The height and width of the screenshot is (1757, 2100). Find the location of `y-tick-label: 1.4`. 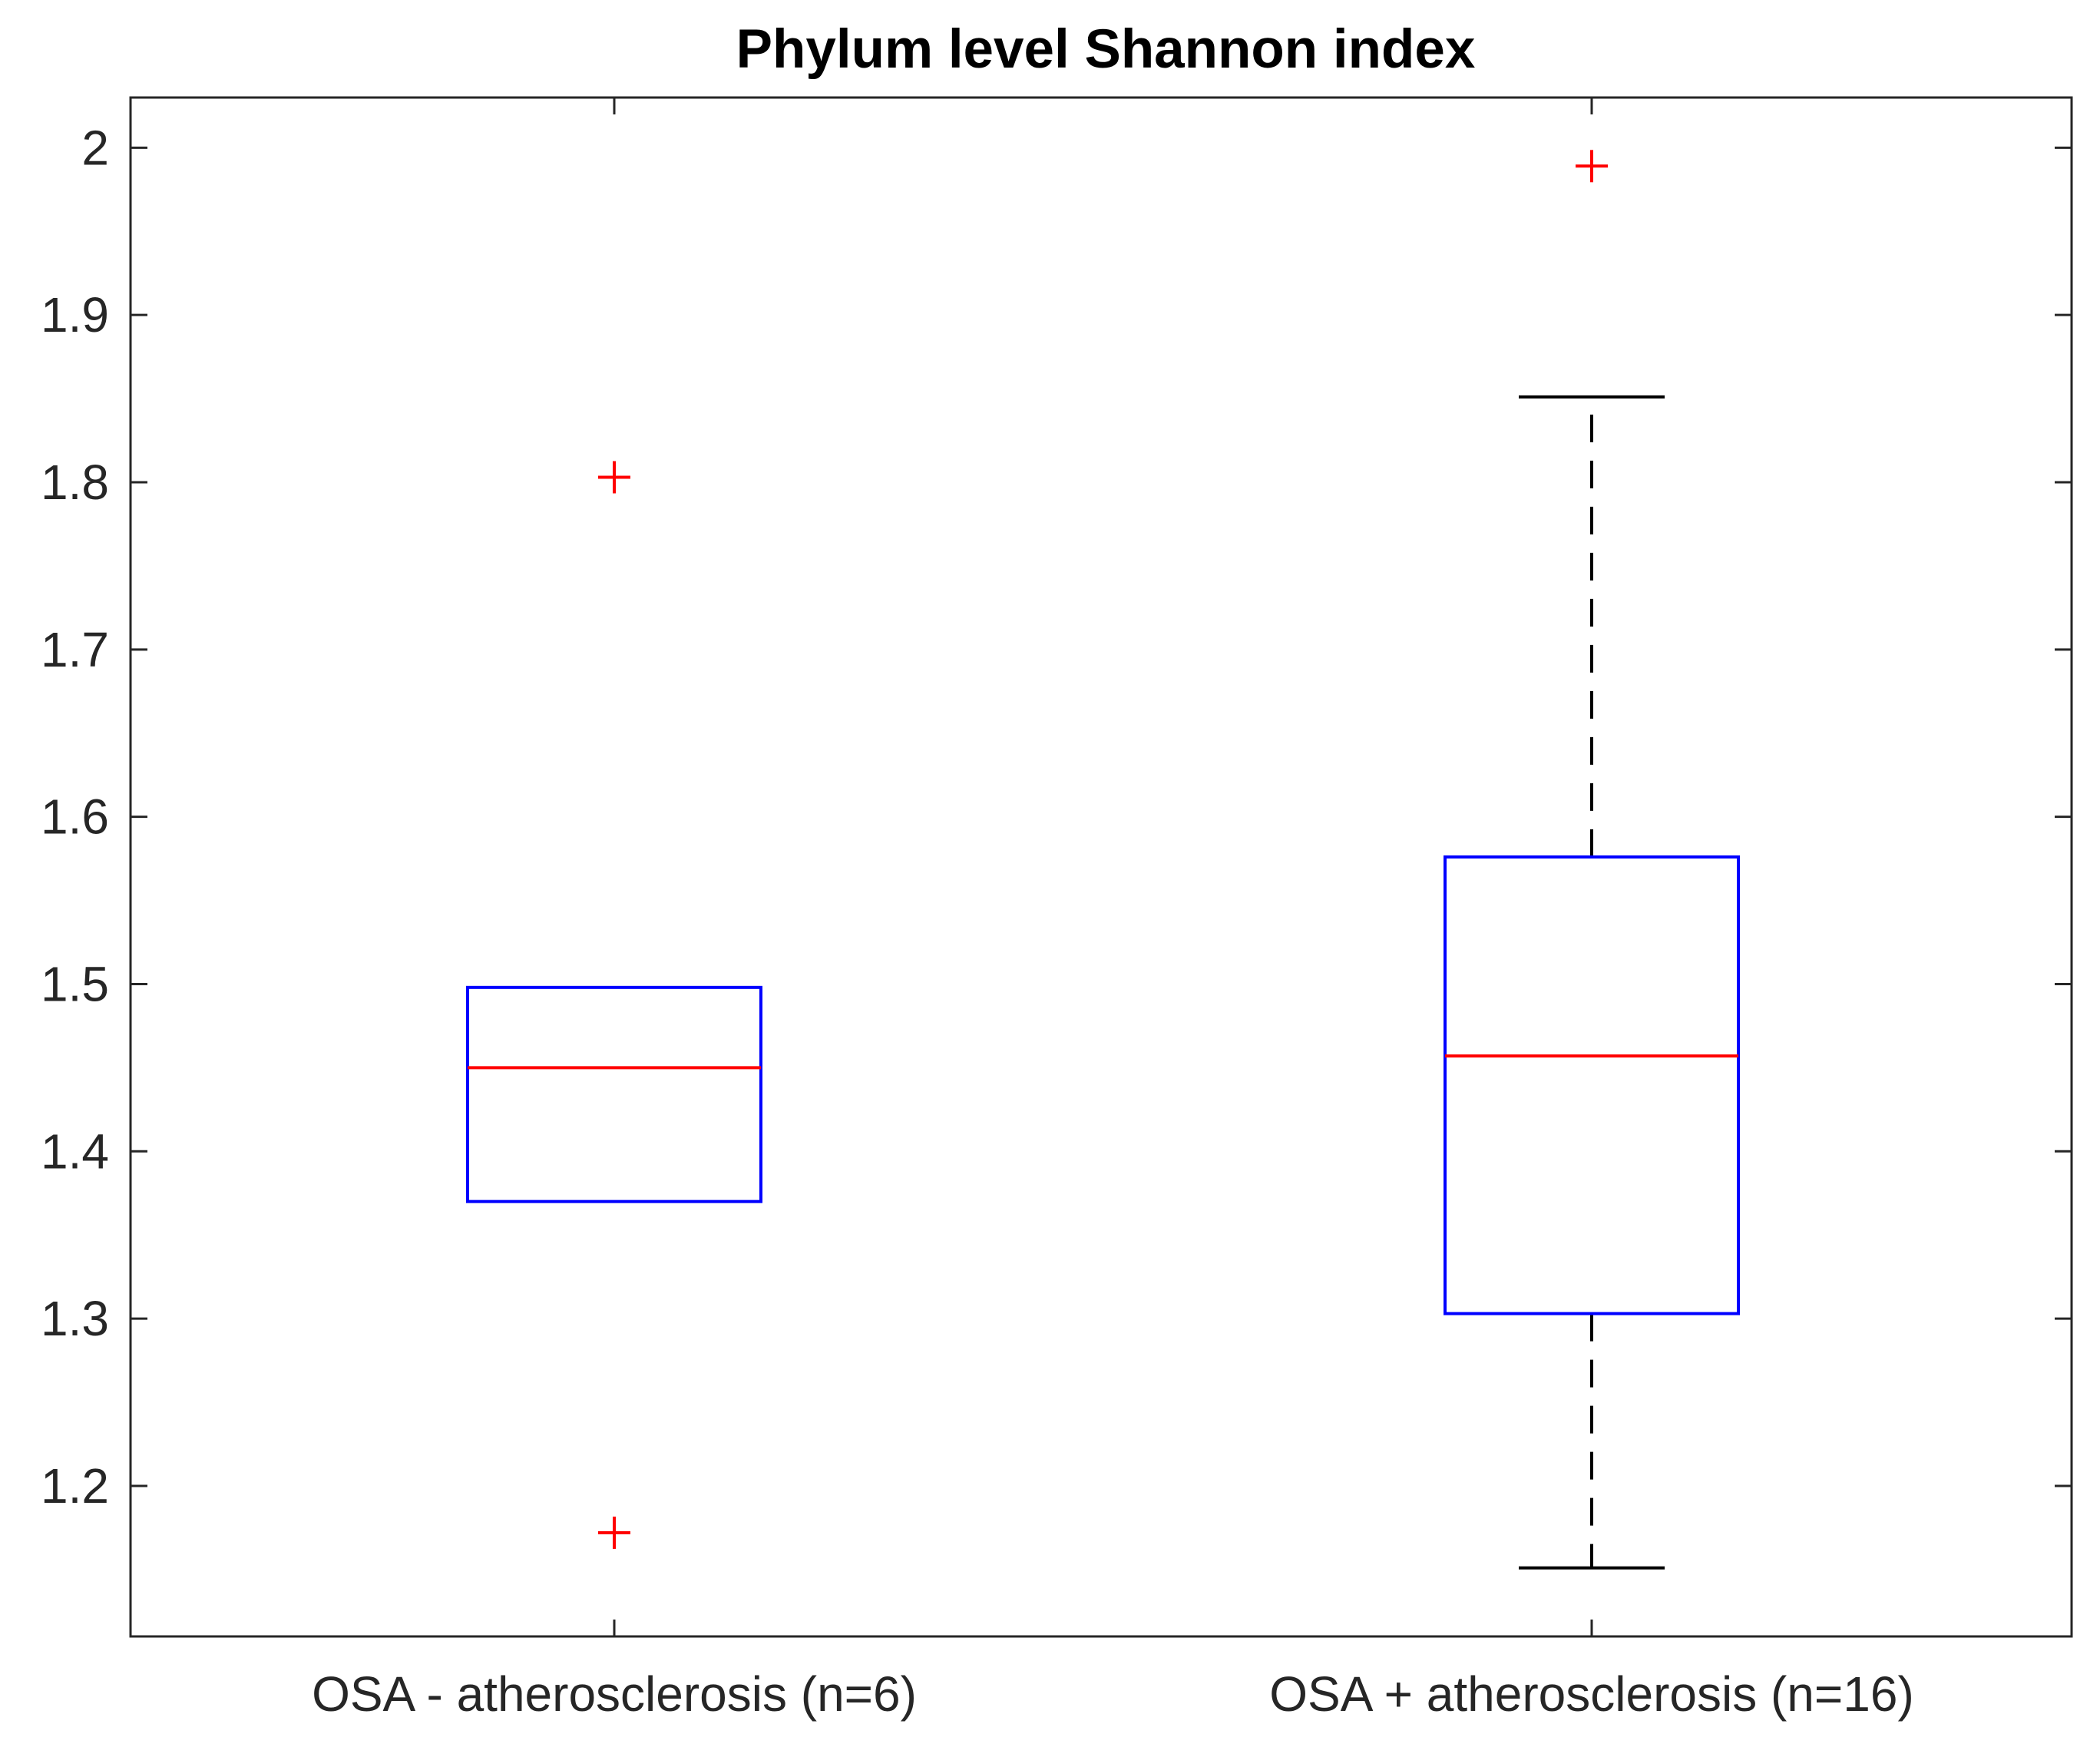

y-tick-label: 1.4 is located at coordinates (75, 1151).